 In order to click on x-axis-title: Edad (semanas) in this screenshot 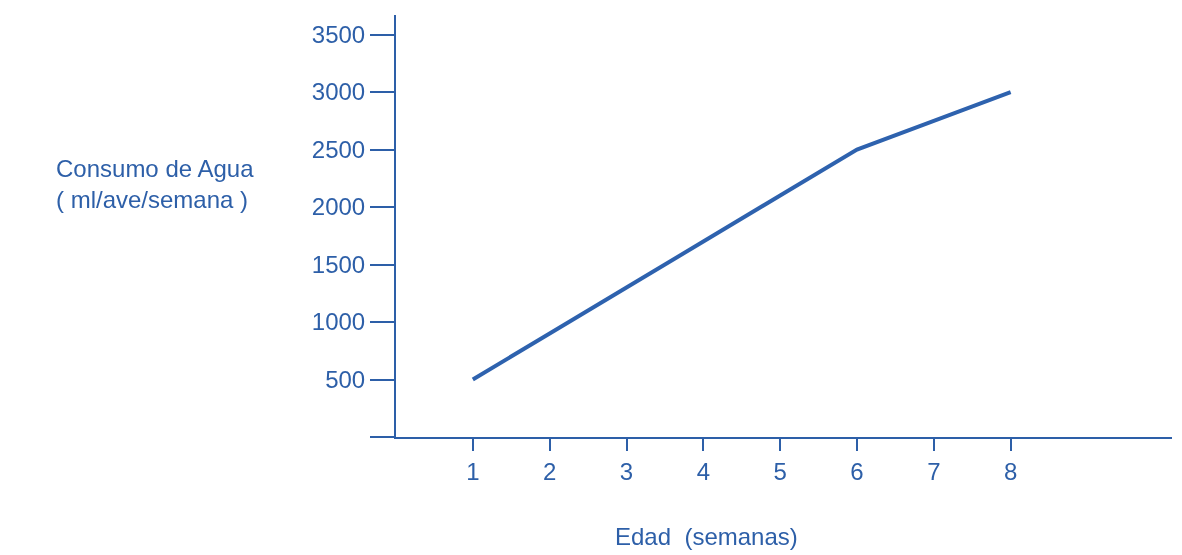, I will do `click(706, 536)`.